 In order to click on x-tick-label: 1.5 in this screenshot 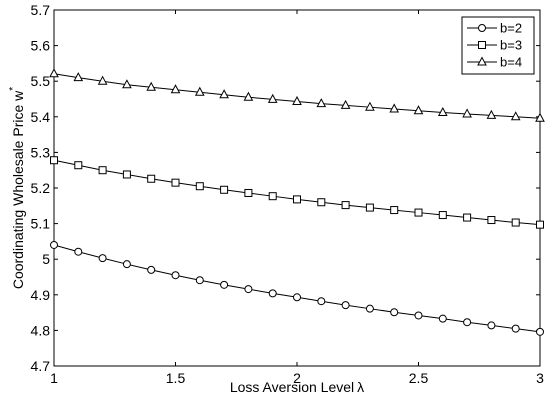, I will do `click(176, 378)`.